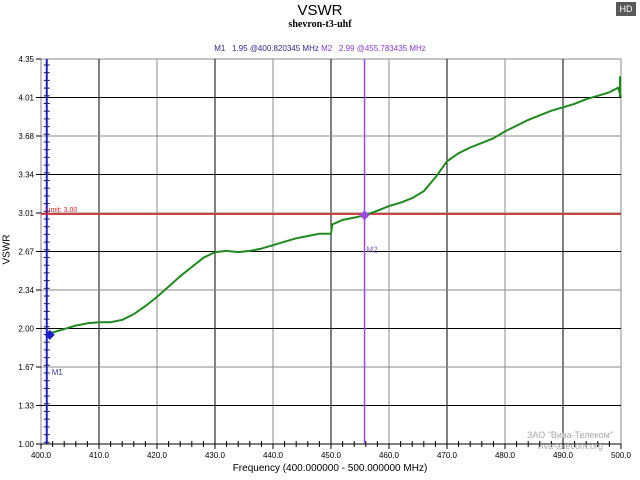  Describe the element at coordinates (320, 24) in the screenshot. I see `chart-subtitle: shevron-t3-uhf` at that location.